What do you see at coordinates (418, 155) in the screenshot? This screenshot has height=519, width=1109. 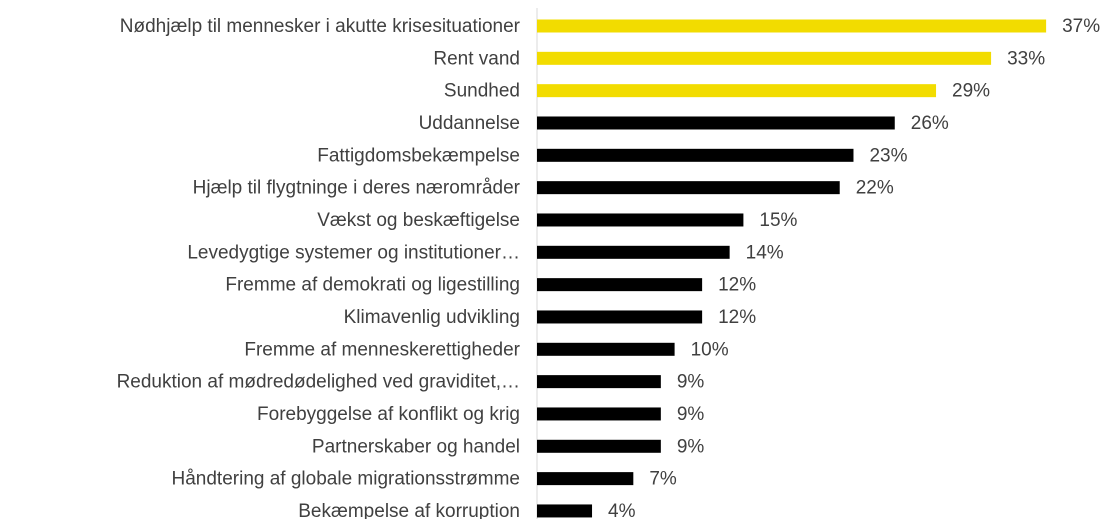 I see `category-label: Fattigdomsbekæmpelse` at bounding box center [418, 155].